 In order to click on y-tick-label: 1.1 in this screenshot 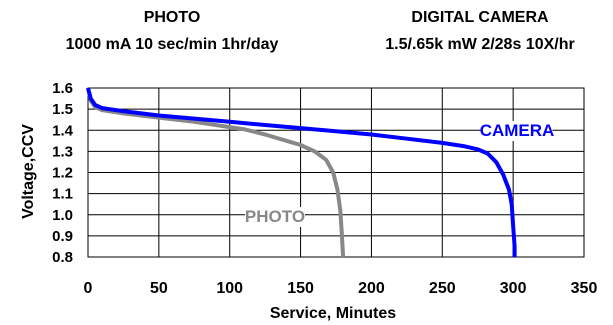, I will do `click(62, 194)`.